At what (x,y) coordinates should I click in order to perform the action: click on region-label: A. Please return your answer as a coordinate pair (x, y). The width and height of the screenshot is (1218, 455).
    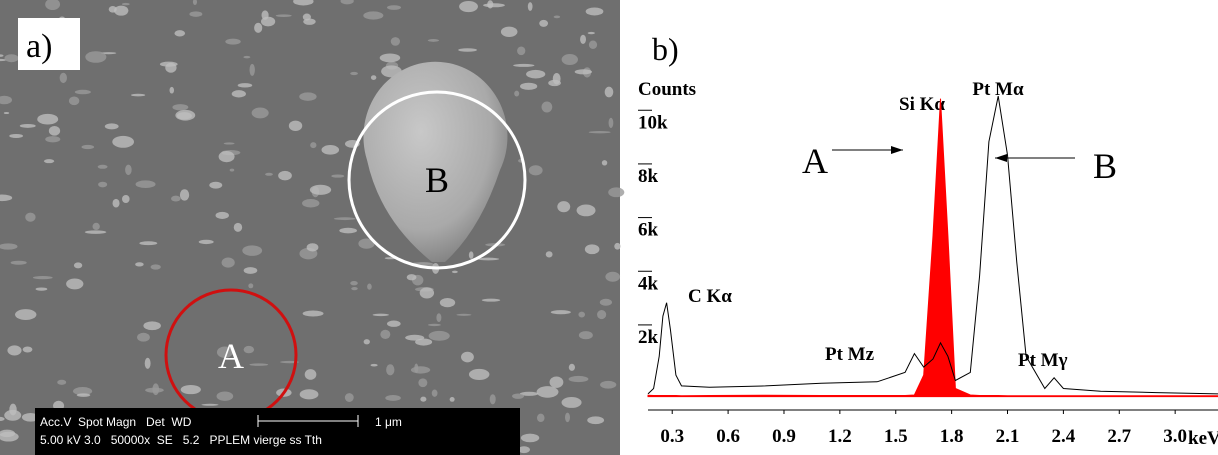
    Looking at the image, I should click on (231, 356).